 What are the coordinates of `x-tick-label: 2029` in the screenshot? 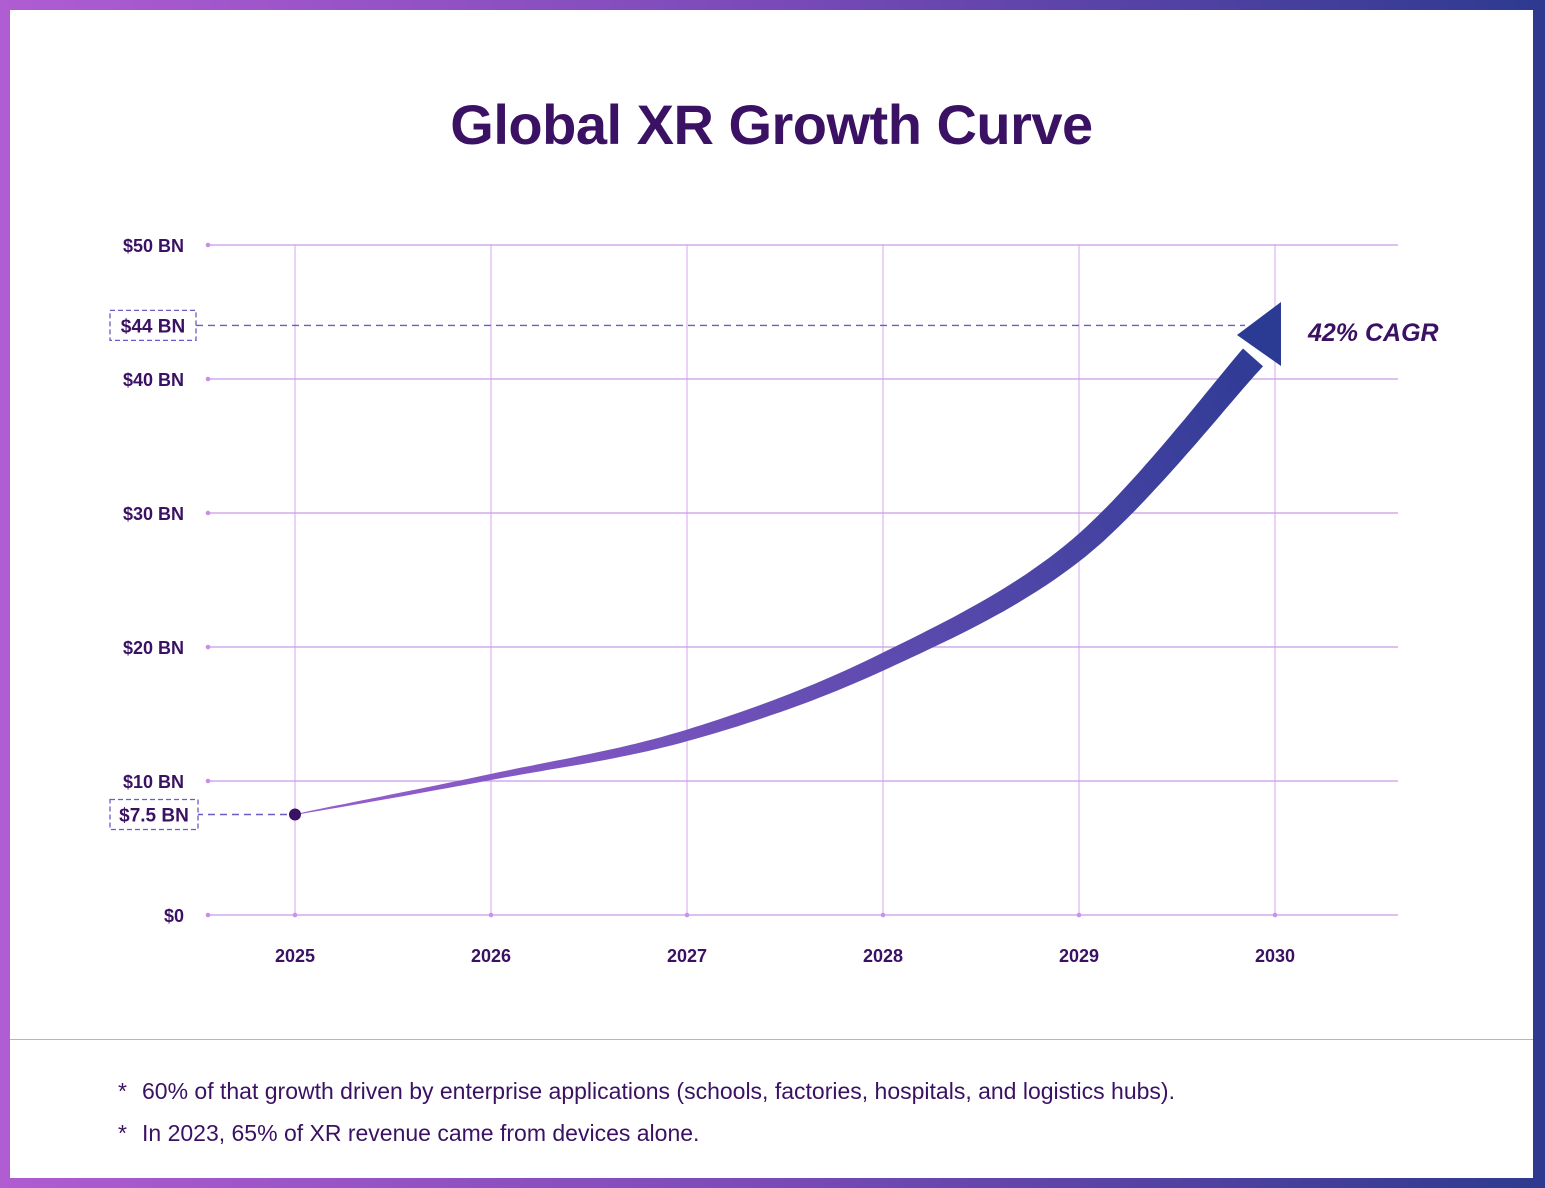 It's located at (1079, 956).